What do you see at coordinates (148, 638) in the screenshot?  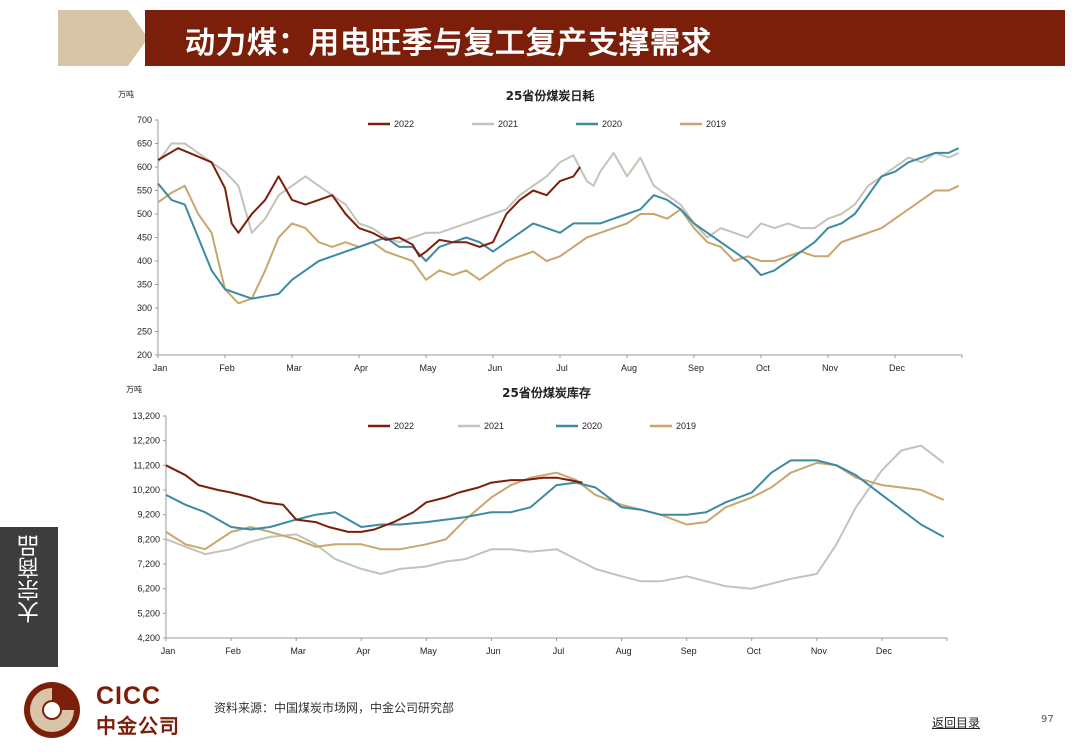 I see `y-tick-label: 4,200` at bounding box center [148, 638].